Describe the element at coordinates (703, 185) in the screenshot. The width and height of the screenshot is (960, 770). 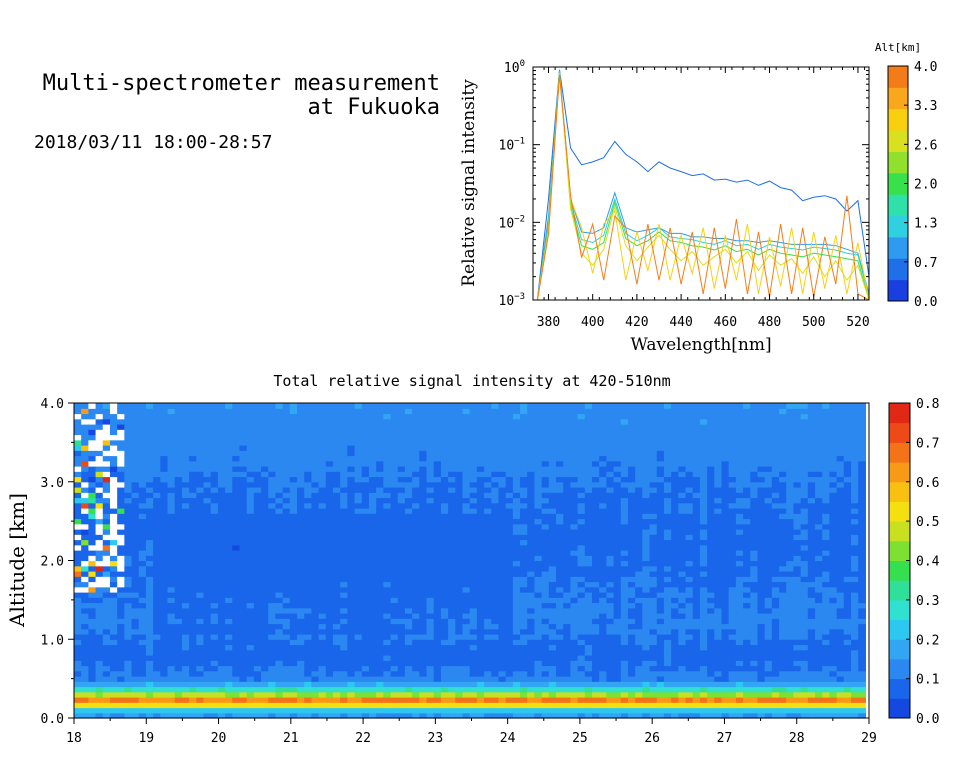
I see `spectrum-series-line` at that location.